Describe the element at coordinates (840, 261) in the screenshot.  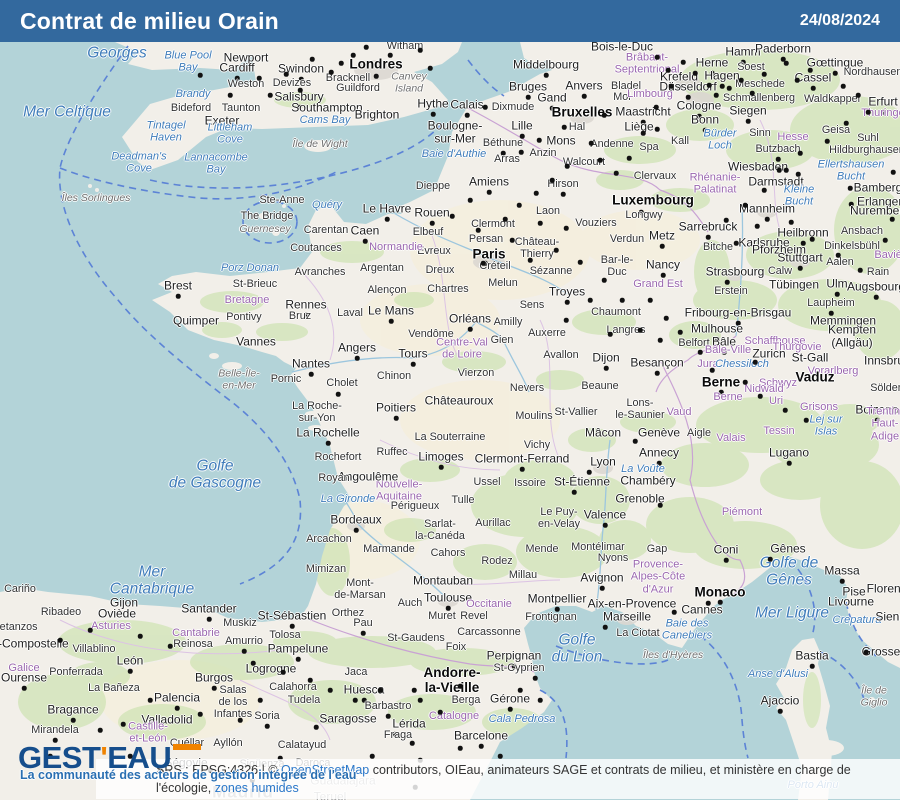
I see `map-label: Aalen` at that location.